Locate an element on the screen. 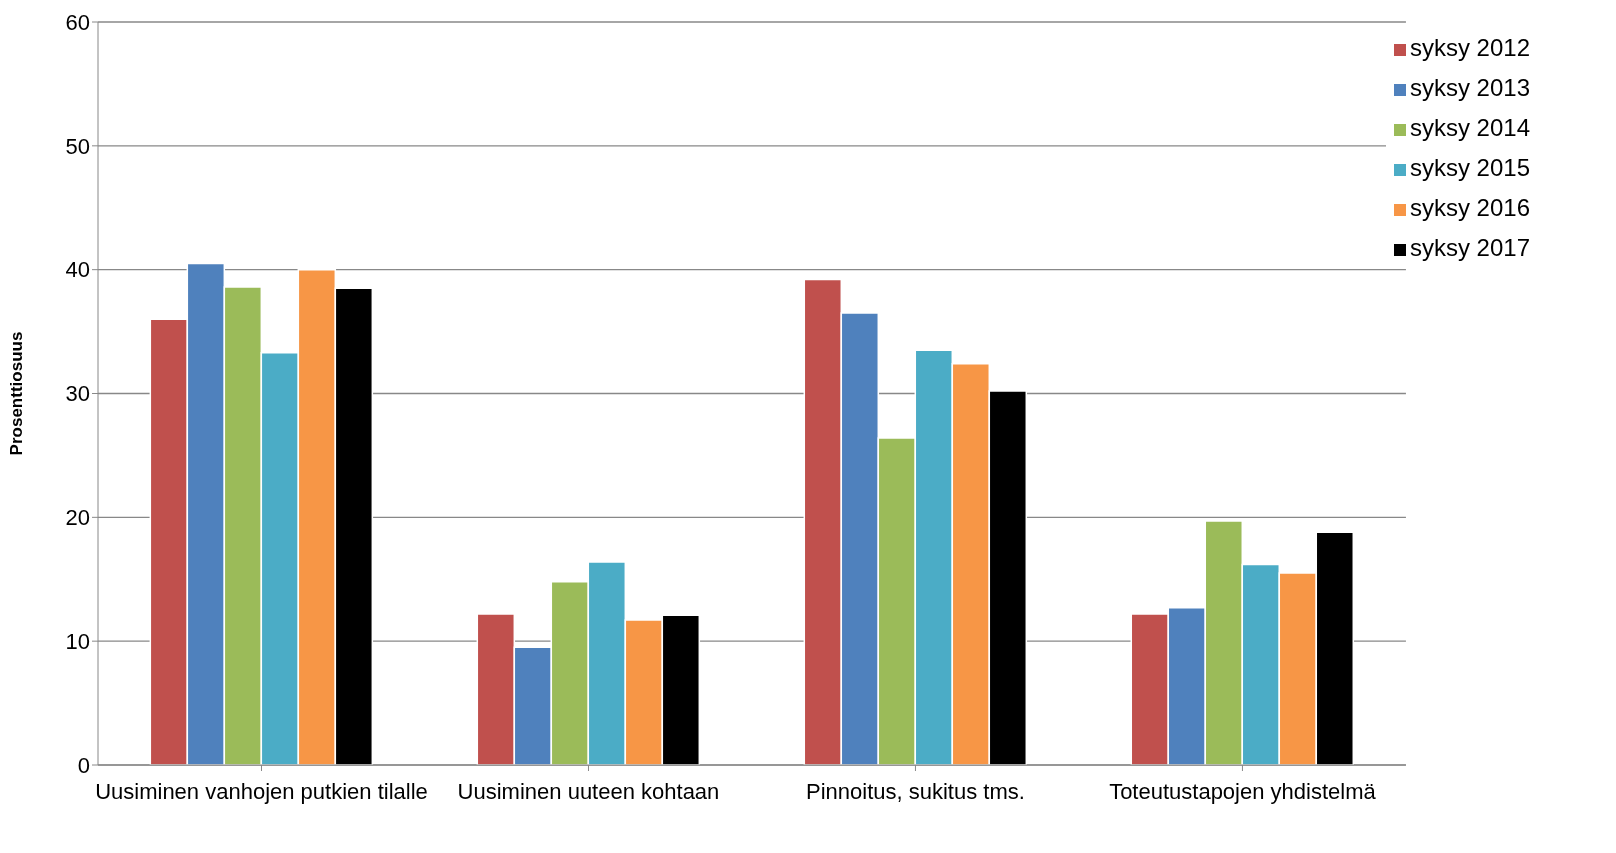 This screenshot has height=853, width=1616. legend-label: syksy 2016 is located at coordinates (1469, 207).